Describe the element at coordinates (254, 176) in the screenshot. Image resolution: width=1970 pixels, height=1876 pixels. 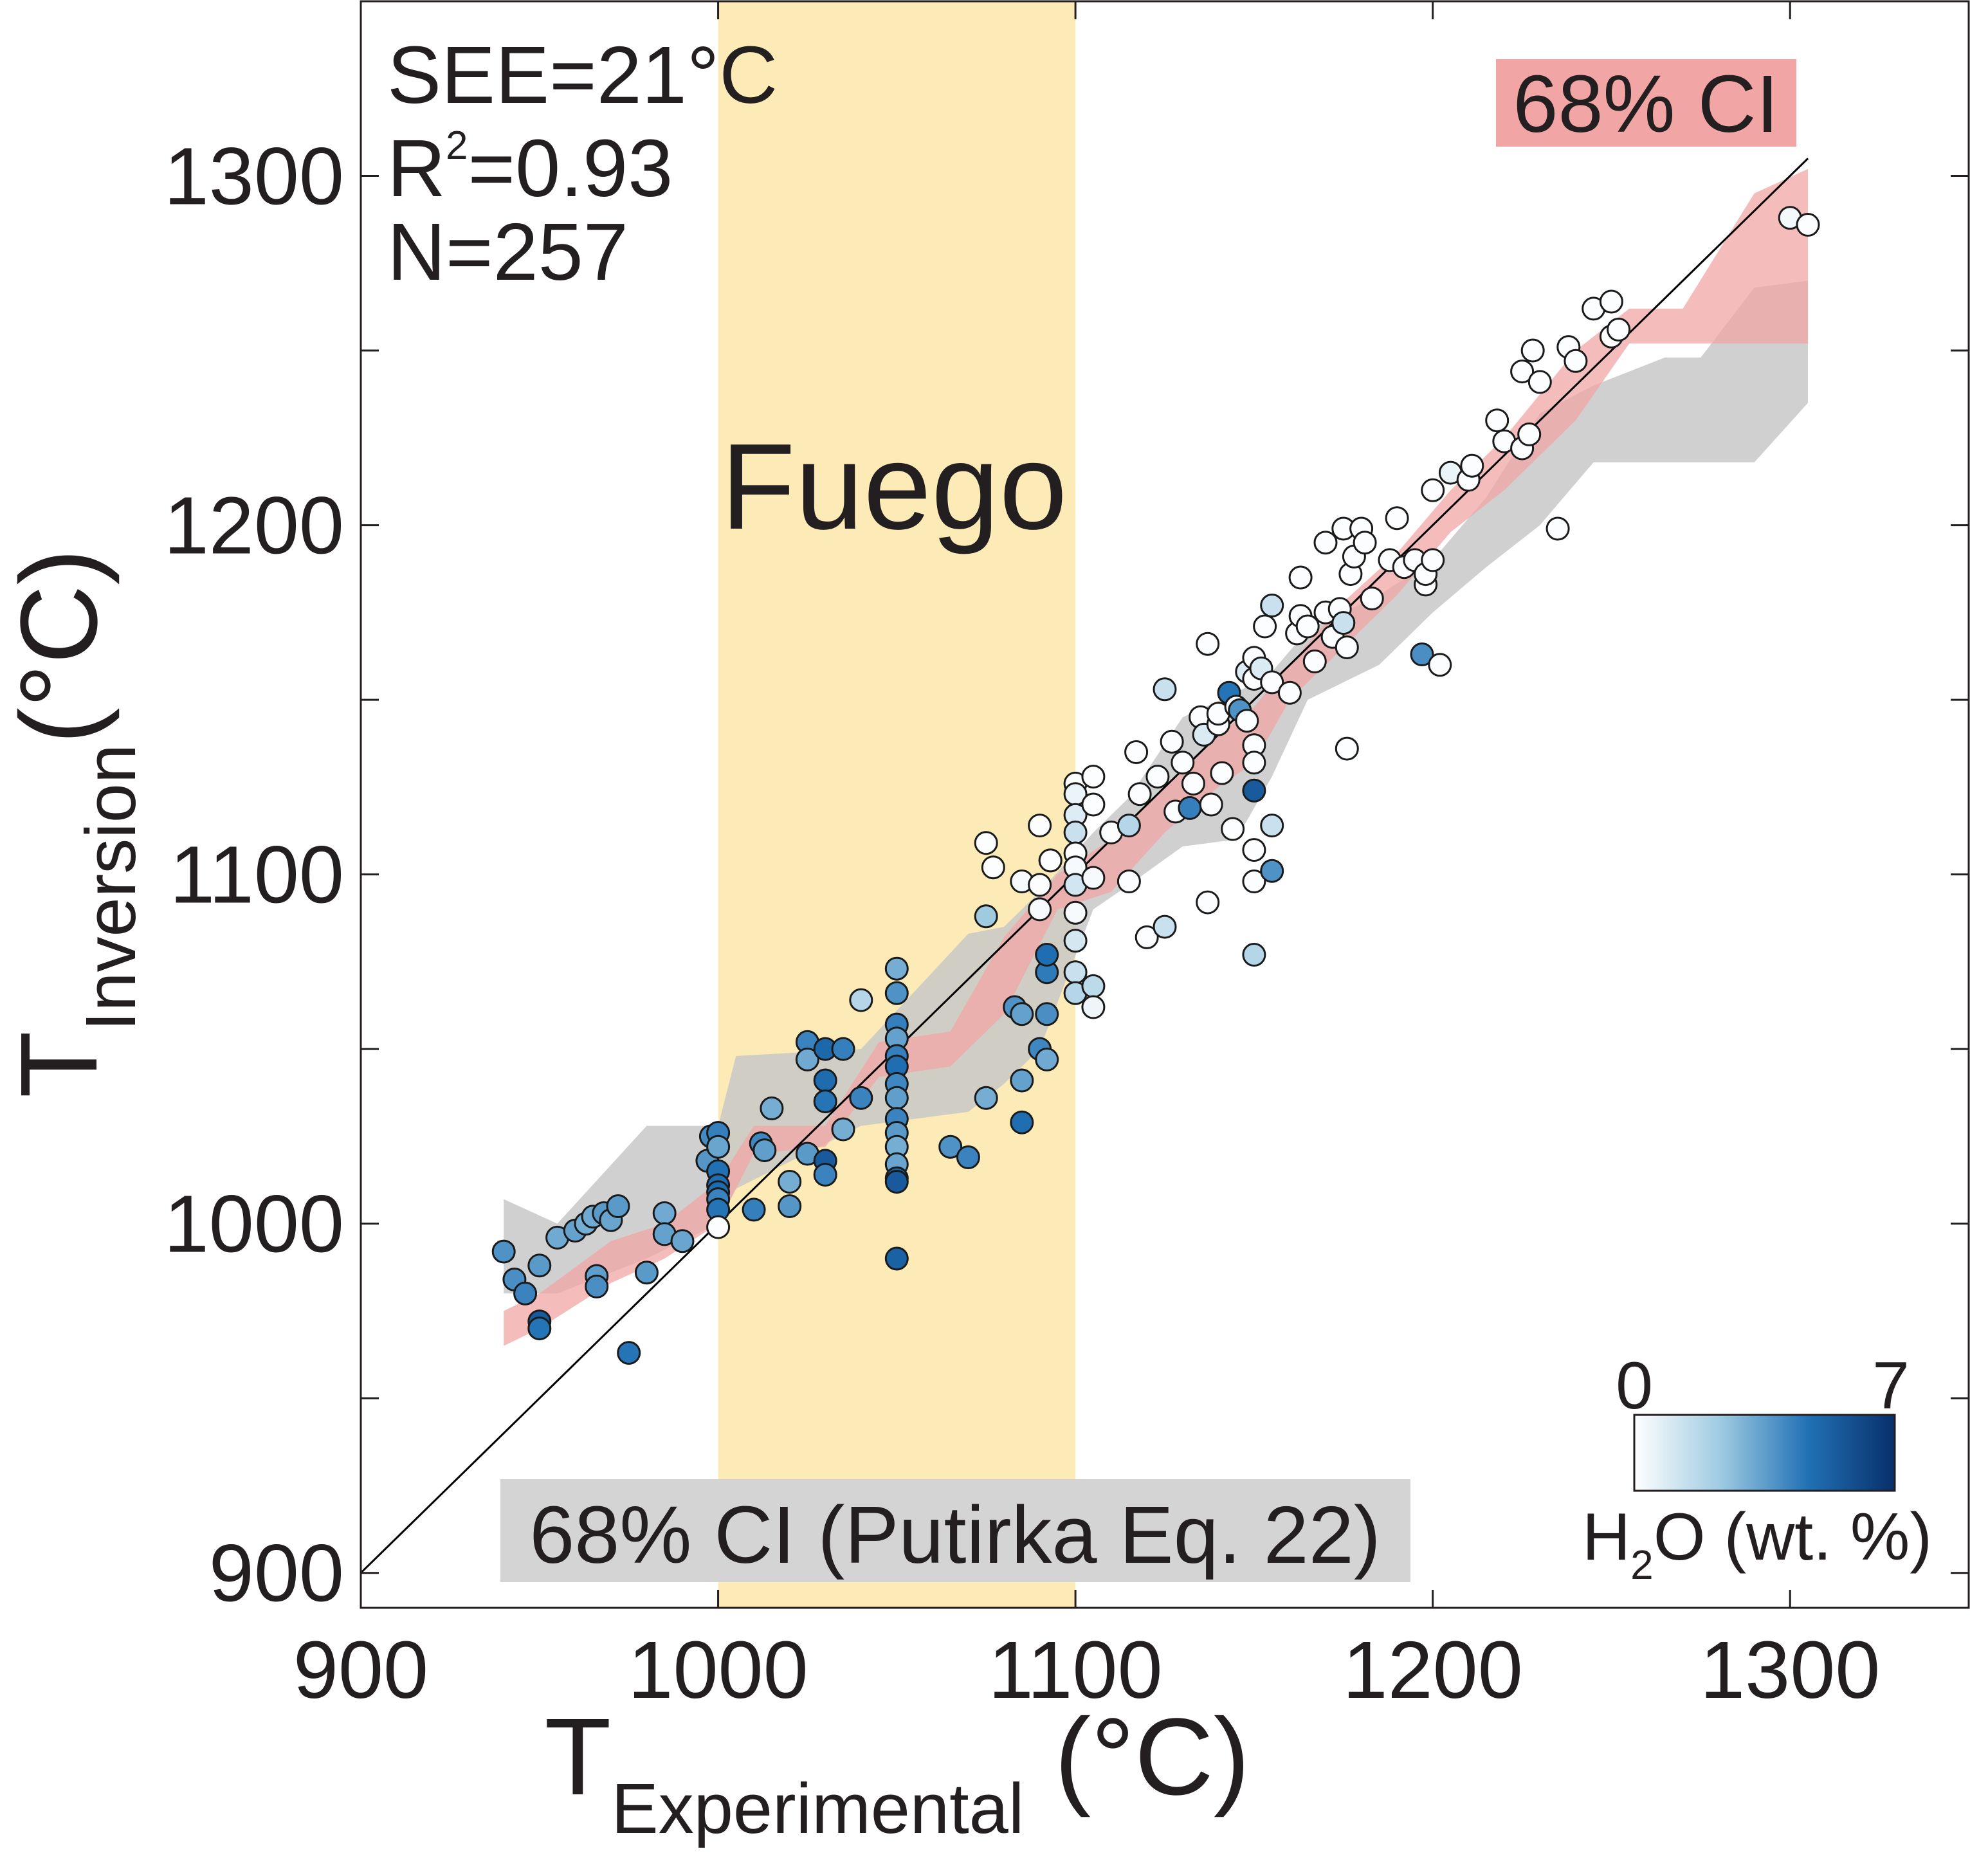
I see `y-tick-label: 1300` at that location.